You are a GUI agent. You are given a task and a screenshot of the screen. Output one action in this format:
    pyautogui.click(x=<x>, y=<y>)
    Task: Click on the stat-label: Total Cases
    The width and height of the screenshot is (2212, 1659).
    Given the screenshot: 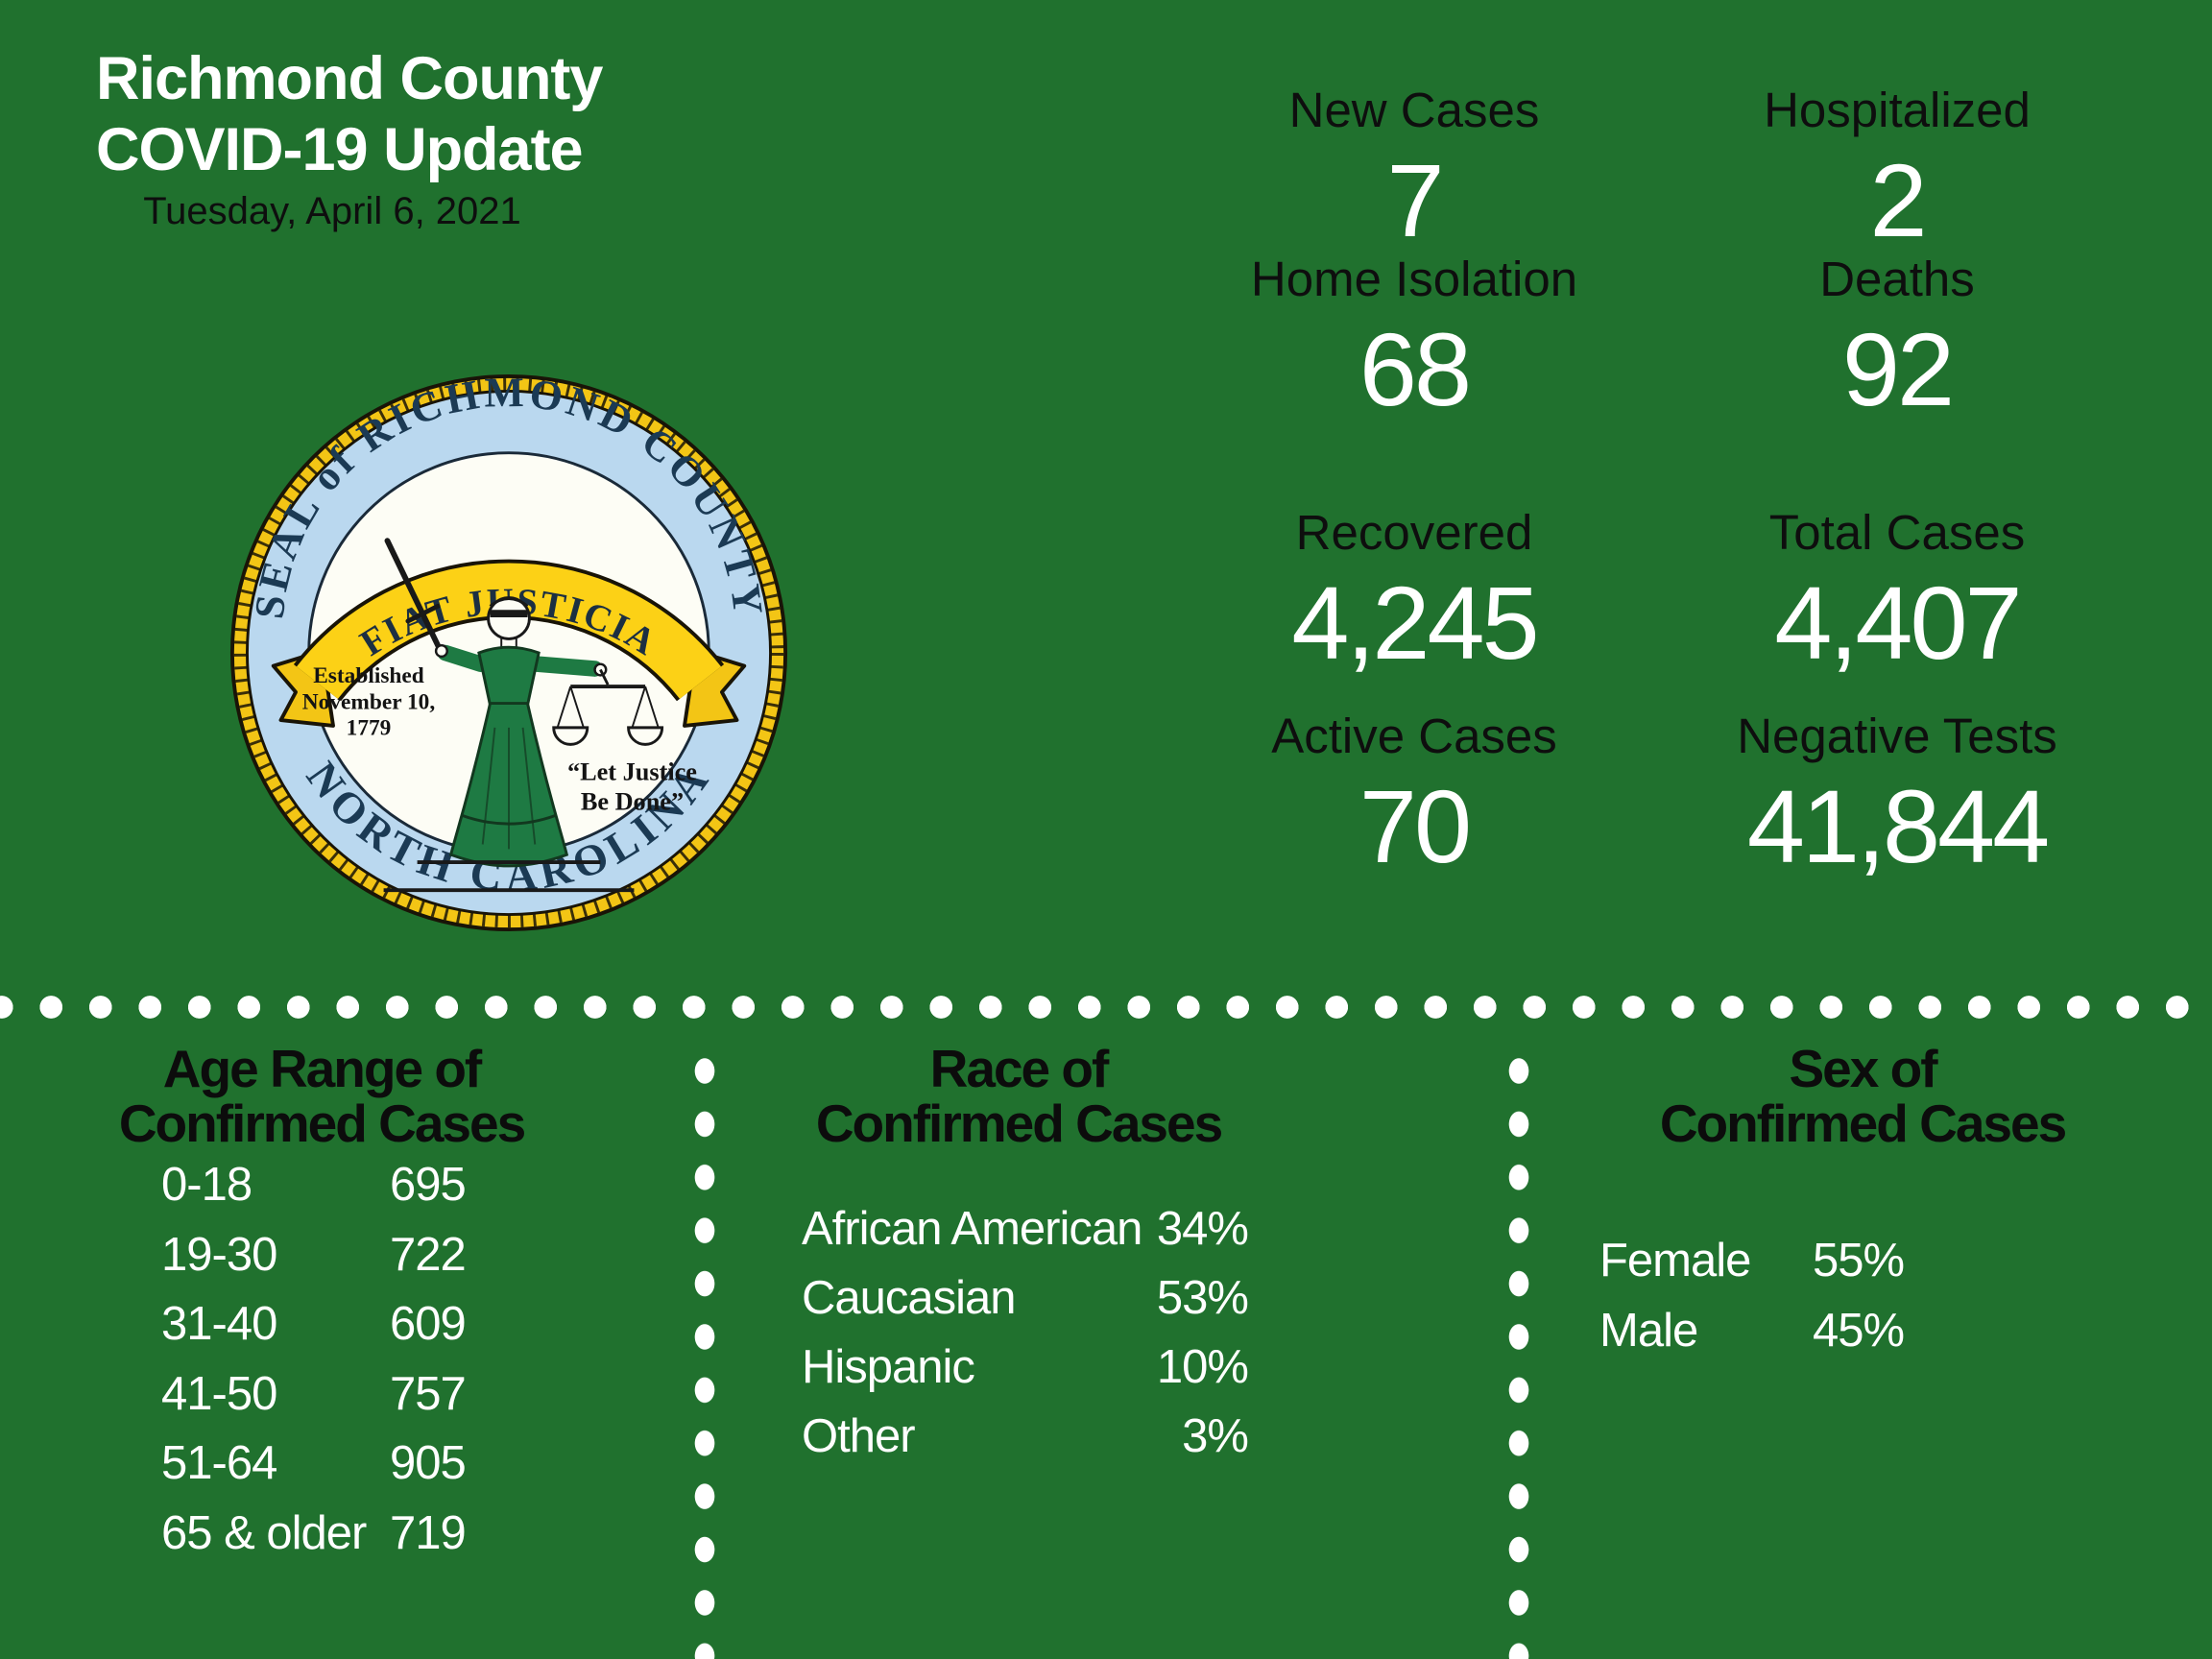 What is the action you would take?
    pyautogui.click(x=1897, y=532)
    